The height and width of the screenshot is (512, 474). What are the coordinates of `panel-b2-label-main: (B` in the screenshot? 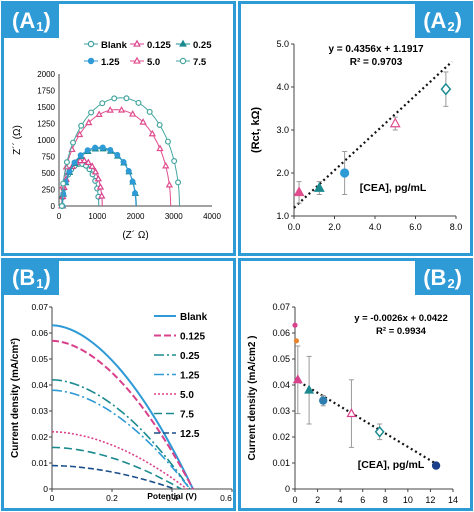 It's located at (435, 277).